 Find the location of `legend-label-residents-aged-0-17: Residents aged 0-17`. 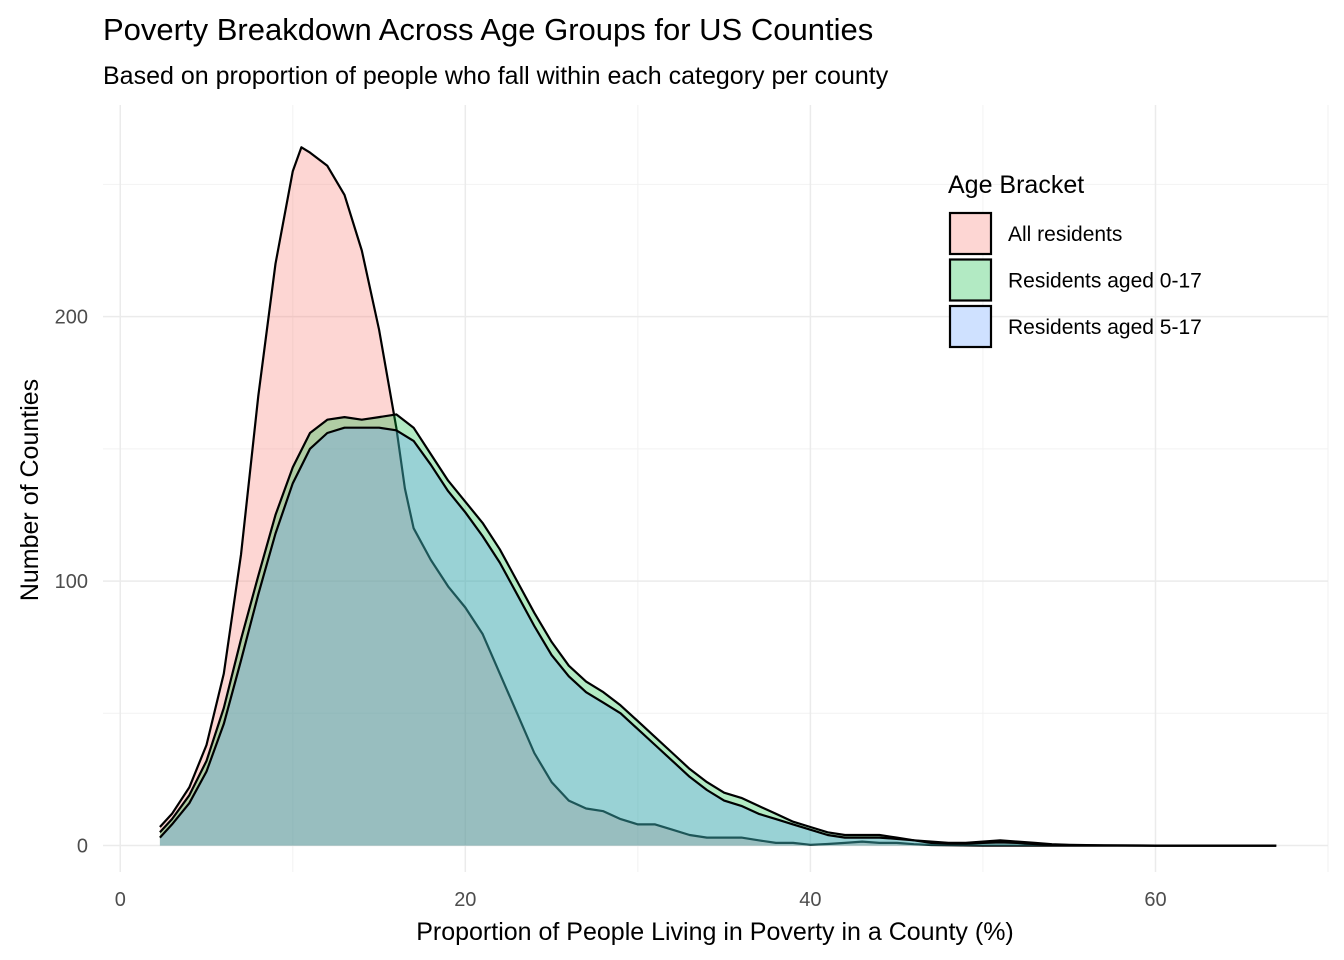

legend-label-residents-aged-0-17: Residents aged 0-17 is located at coordinates (1105, 281).